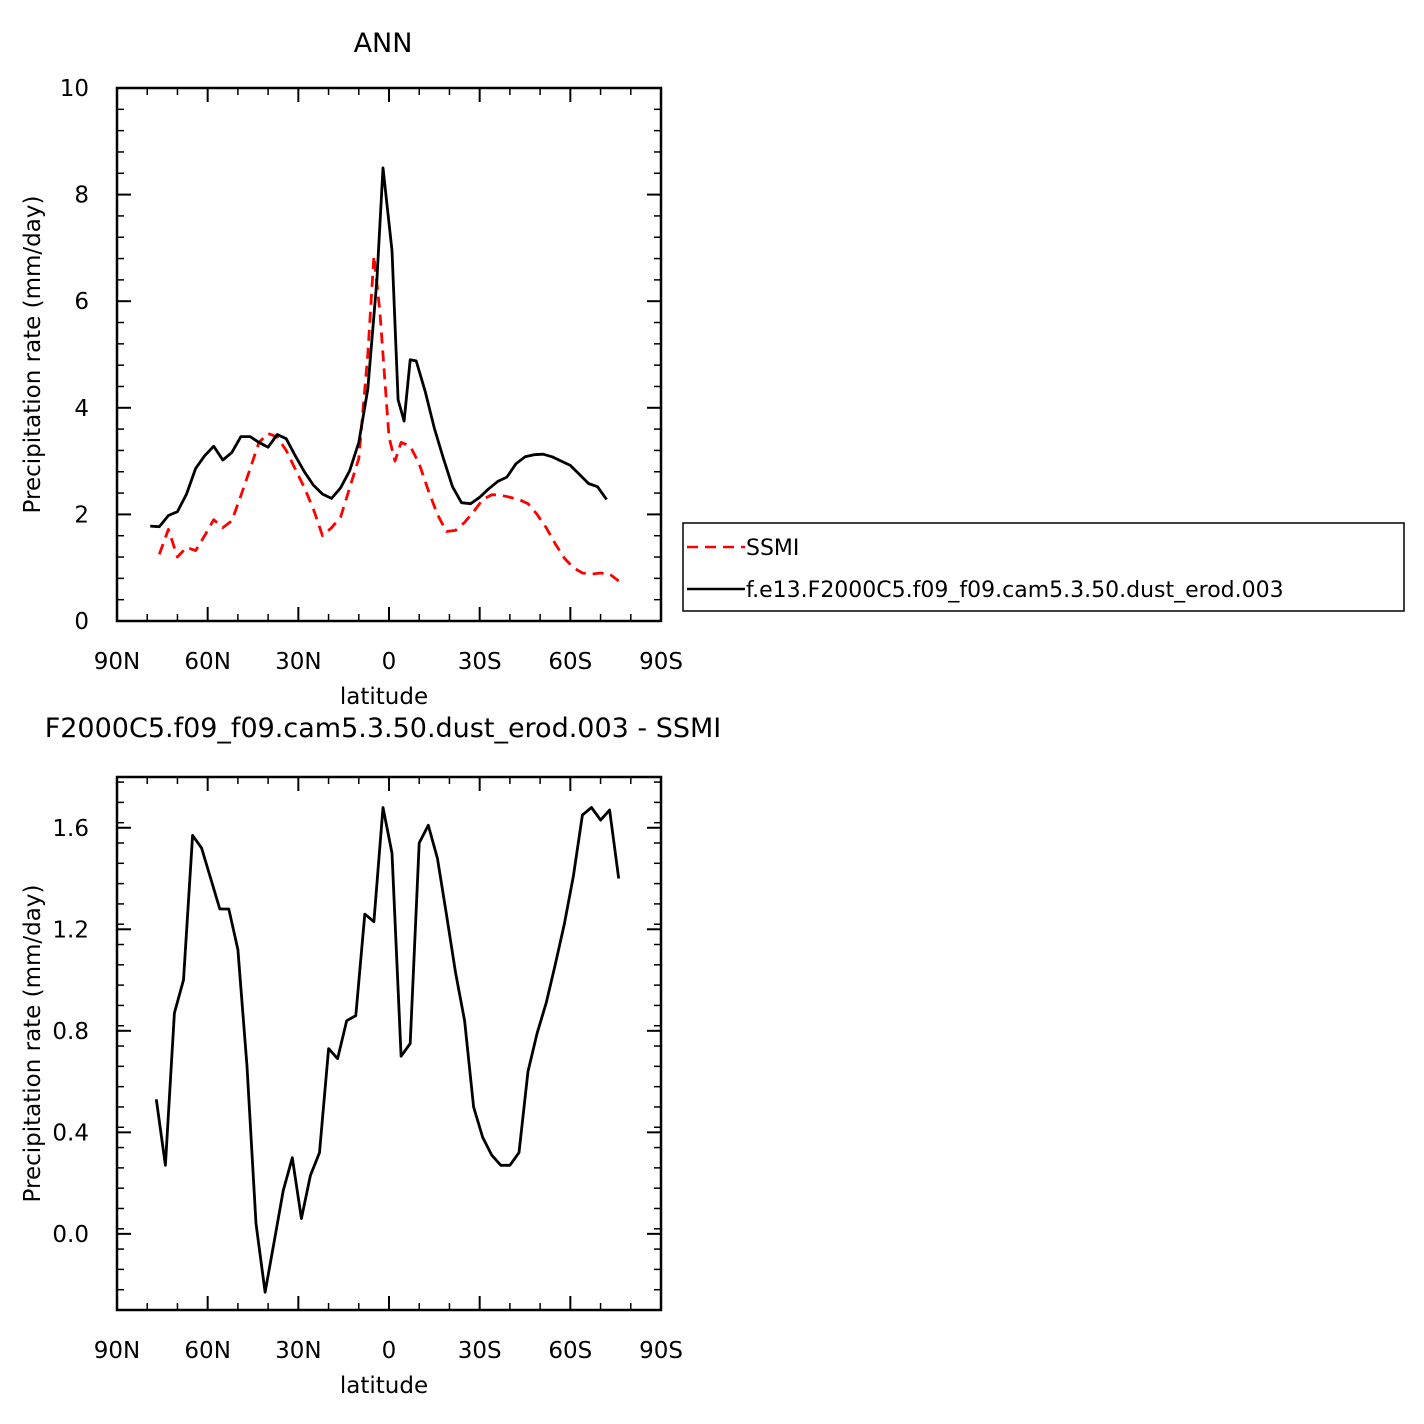  I want to click on legend-box, so click(1043, 567).